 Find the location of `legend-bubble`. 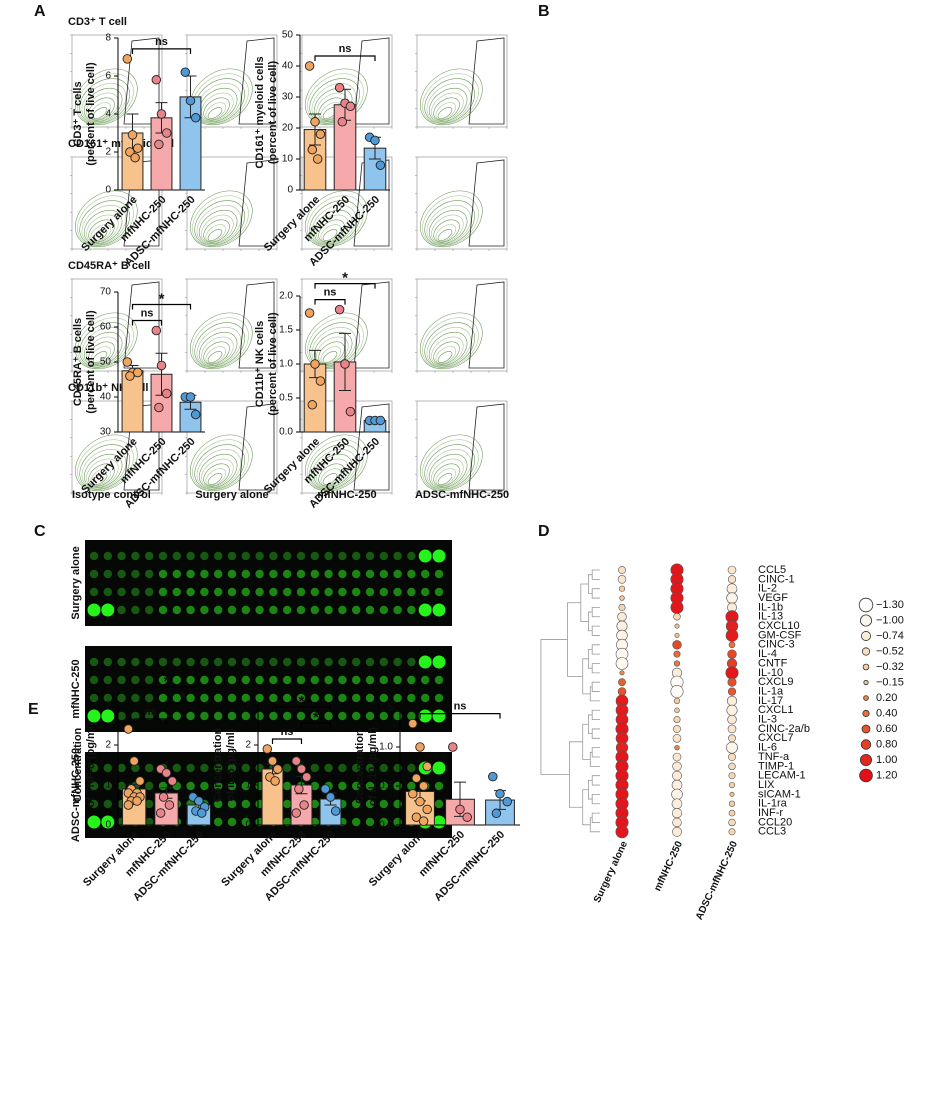

legend-bubble is located at coordinates (866, 651).